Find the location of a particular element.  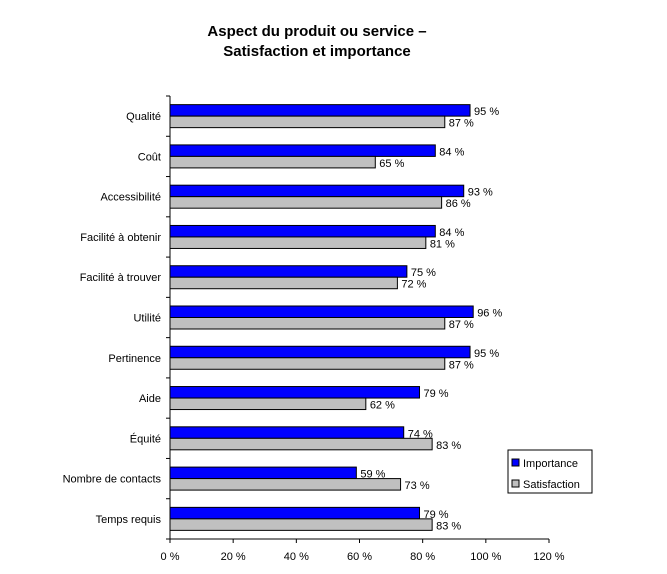

data-label-importance: 93 % is located at coordinates (480, 193).